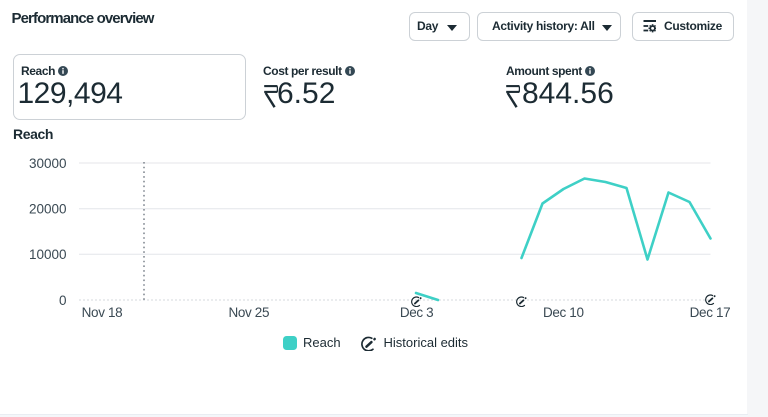 The width and height of the screenshot is (768, 417). Describe the element at coordinates (102, 312) in the screenshot. I see `svg-text: Nov 18` at that location.